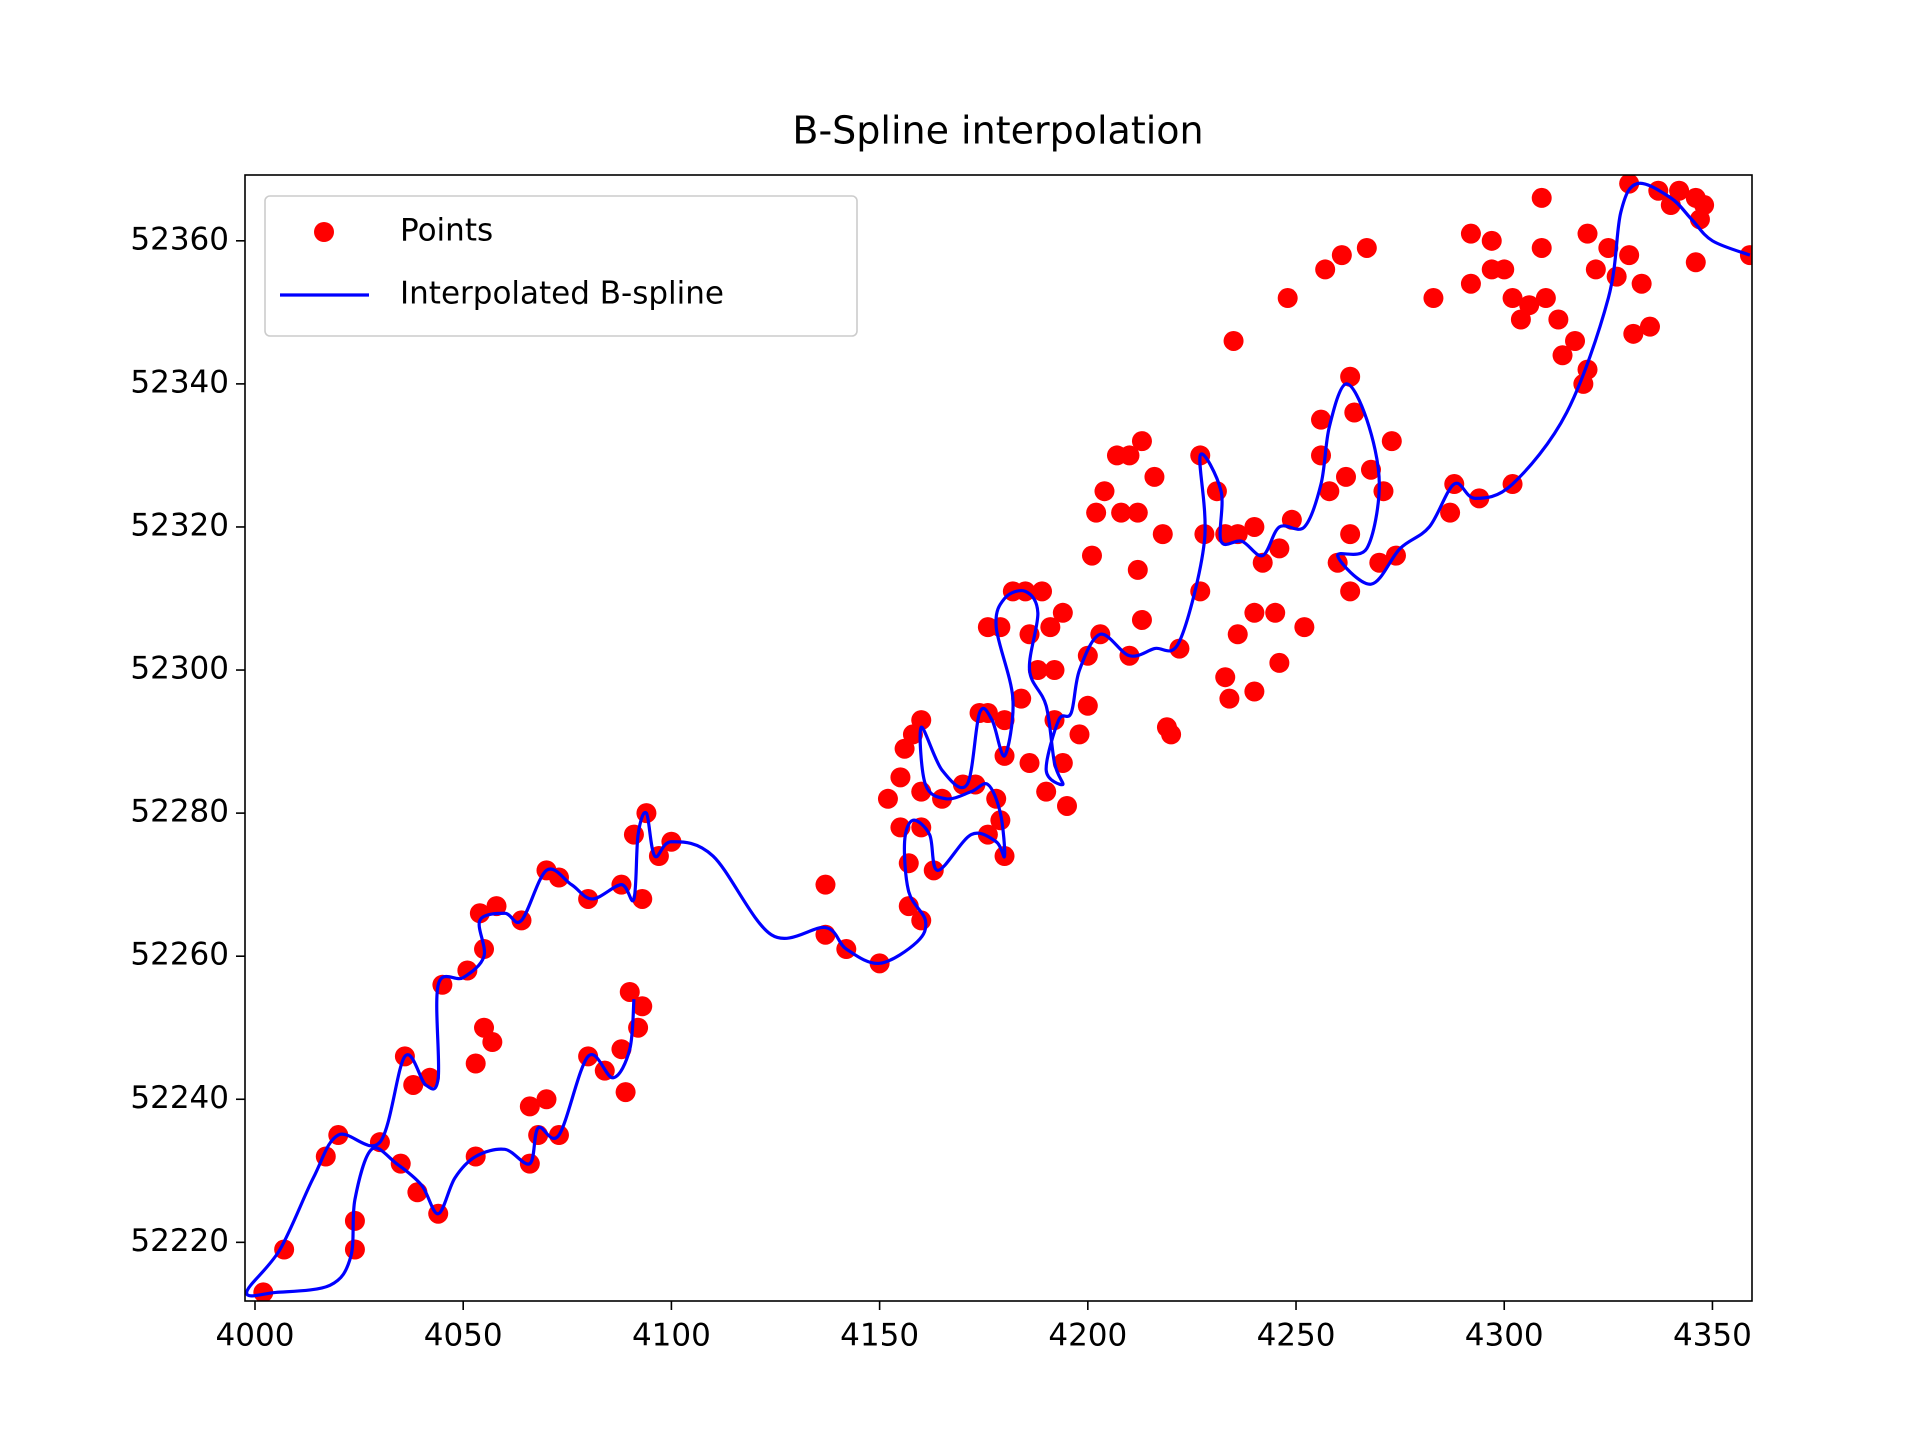 This screenshot has width=1920, height=1440. I want to click on y-tick-label: 52360, so click(179, 239).